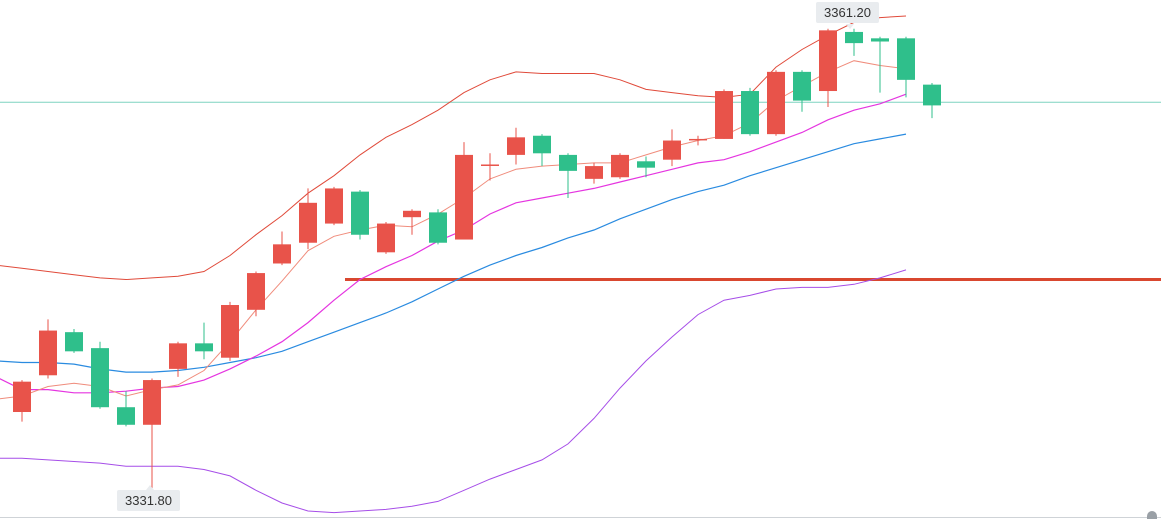  What do you see at coordinates (1152, 515) in the screenshot?
I see `scroll-handle-icon` at bounding box center [1152, 515].